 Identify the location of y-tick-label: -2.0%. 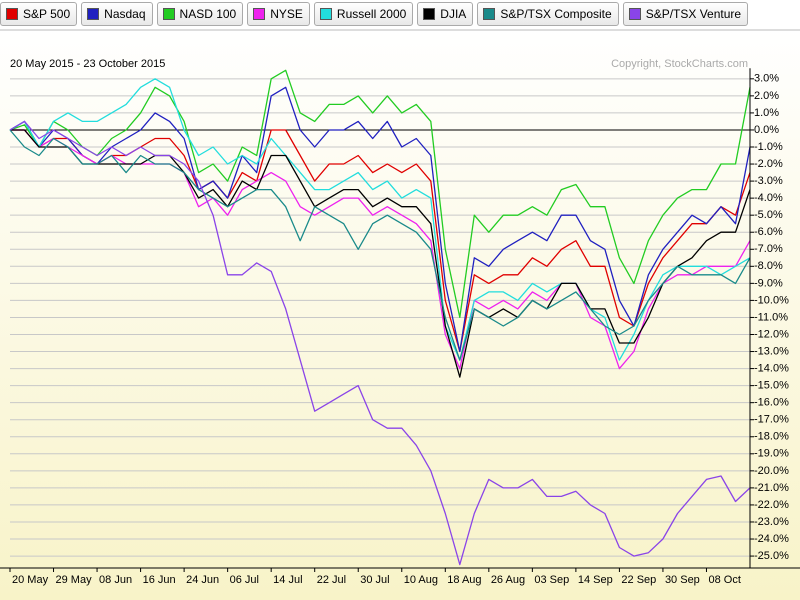
(768, 164).